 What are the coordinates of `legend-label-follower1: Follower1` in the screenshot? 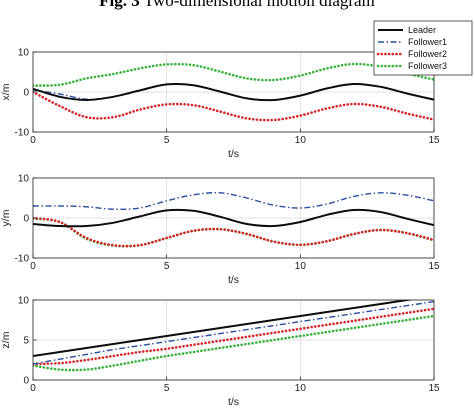 It's located at (427, 42).